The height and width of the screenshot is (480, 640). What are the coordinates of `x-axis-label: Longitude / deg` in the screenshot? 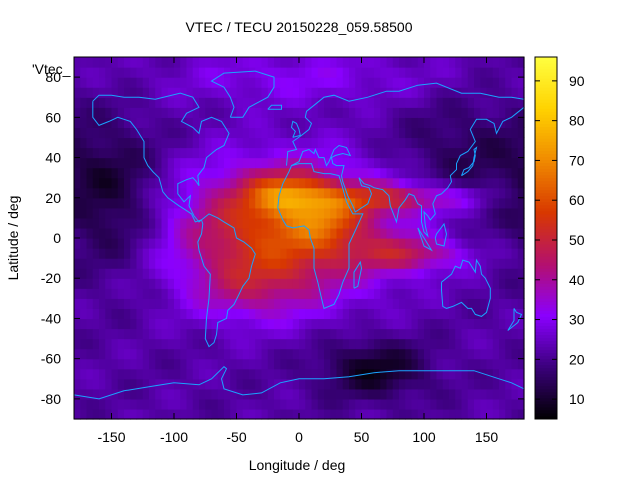 It's located at (297, 465).